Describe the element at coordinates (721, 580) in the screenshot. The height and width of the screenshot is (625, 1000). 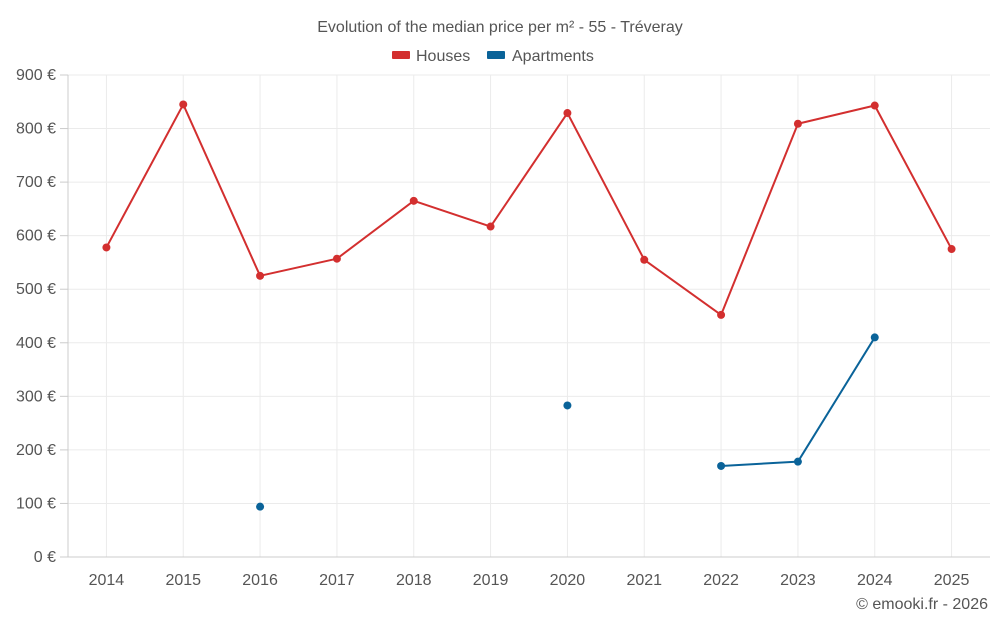
I see `x-tick-label: 2022` at that location.